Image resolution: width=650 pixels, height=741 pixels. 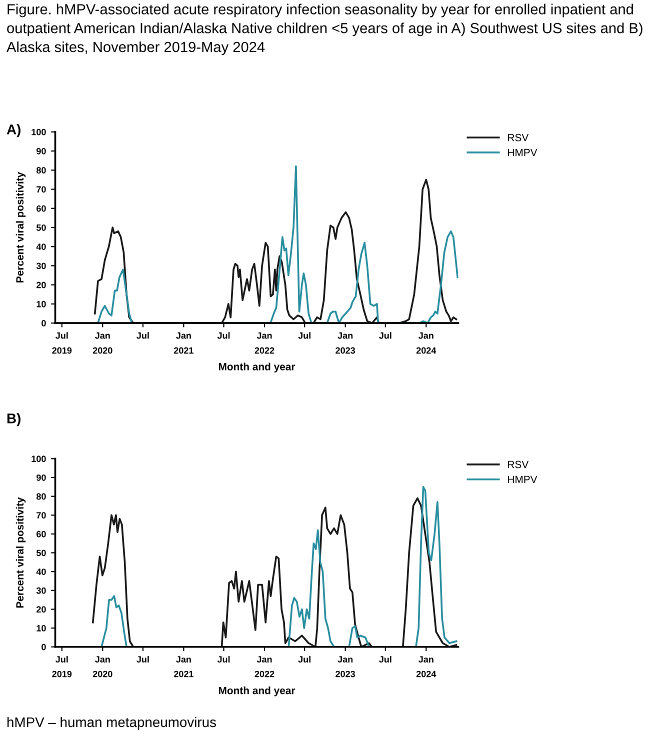 I want to click on text: hMPV – human metapneumovirus, so click(x=111, y=723).